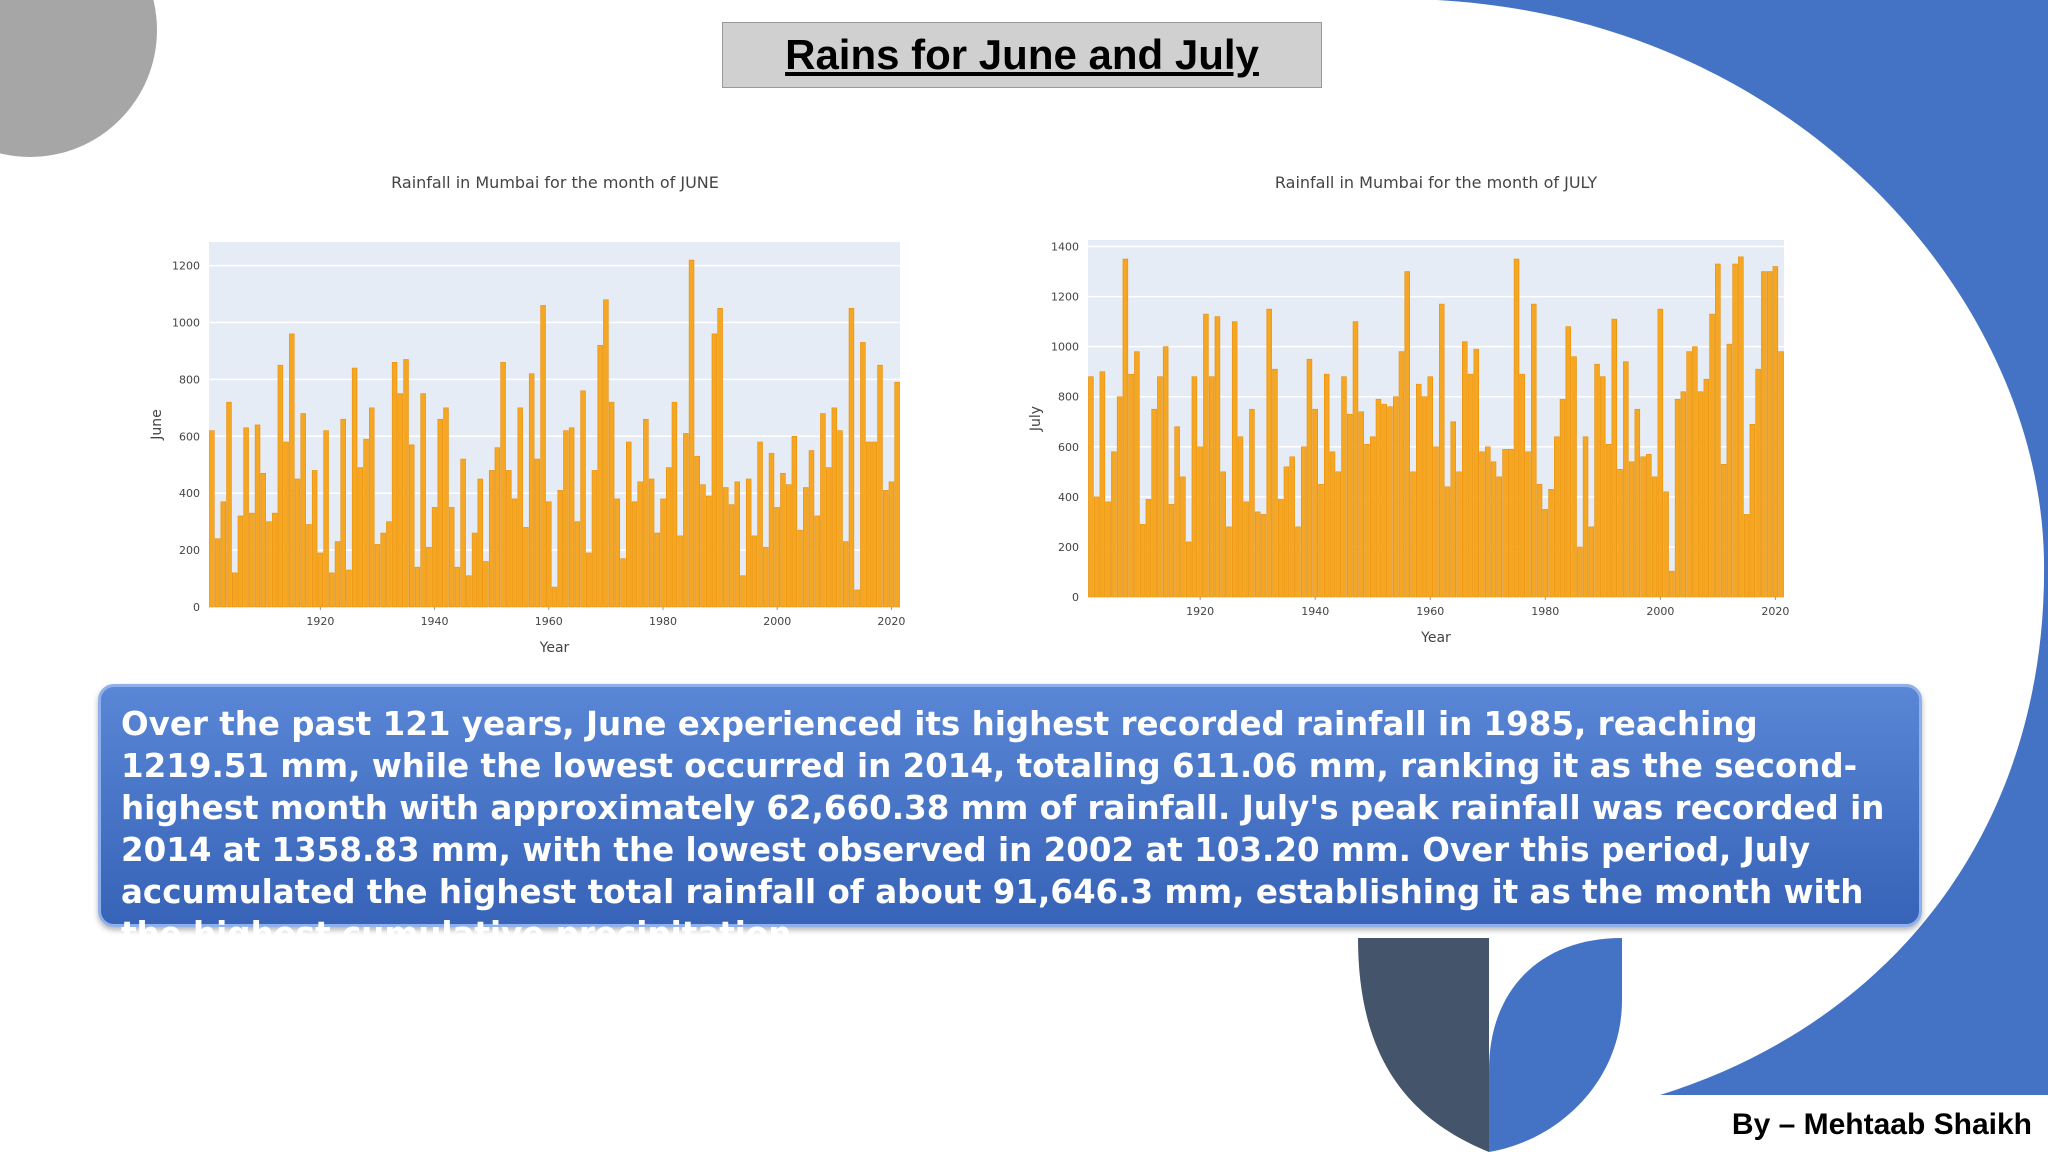  What do you see at coordinates (1660, 611) in the screenshot?
I see `x-tick-label: 2000` at bounding box center [1660, 611].